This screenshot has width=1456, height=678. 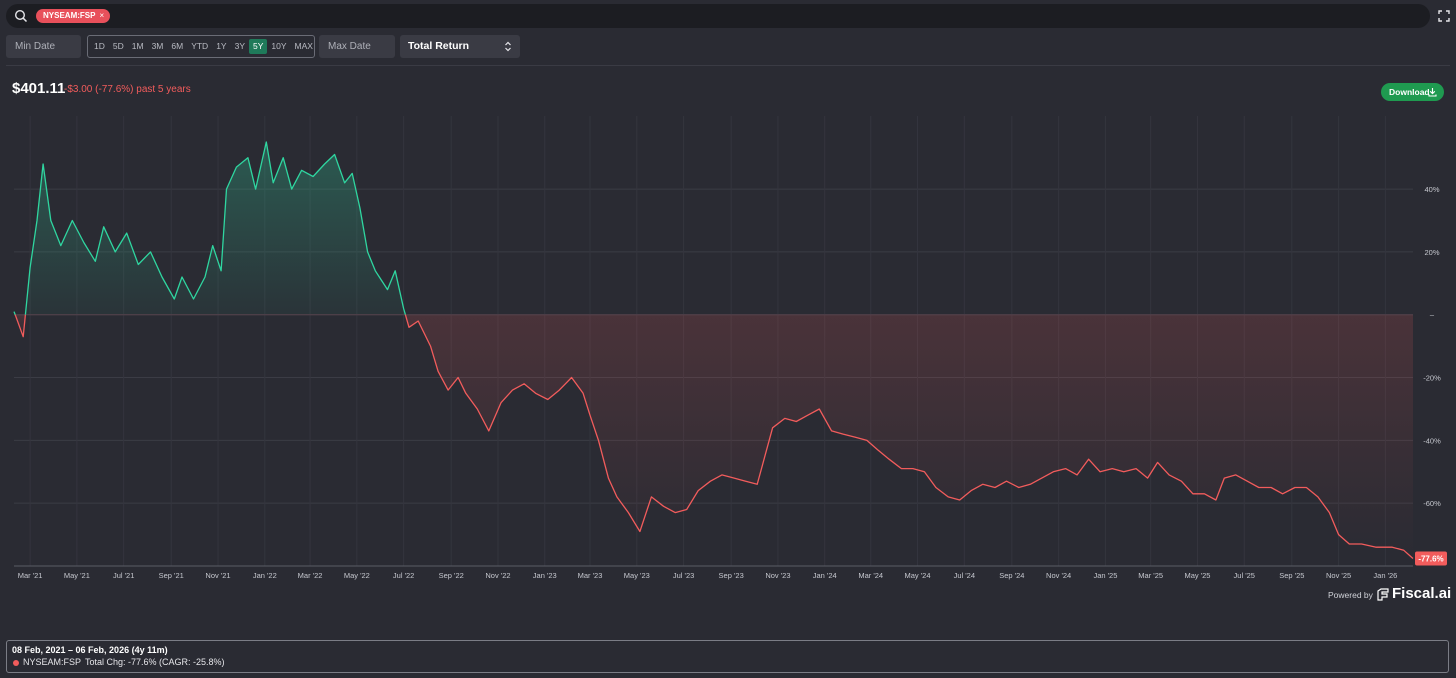 What do you see at coordinates (90, 650) in the screenshot?
I see `legend-date-range: 08 Feb, 2021 – 06 Feb, 2026 (4y 11m)` at bounding box center [90, 650].